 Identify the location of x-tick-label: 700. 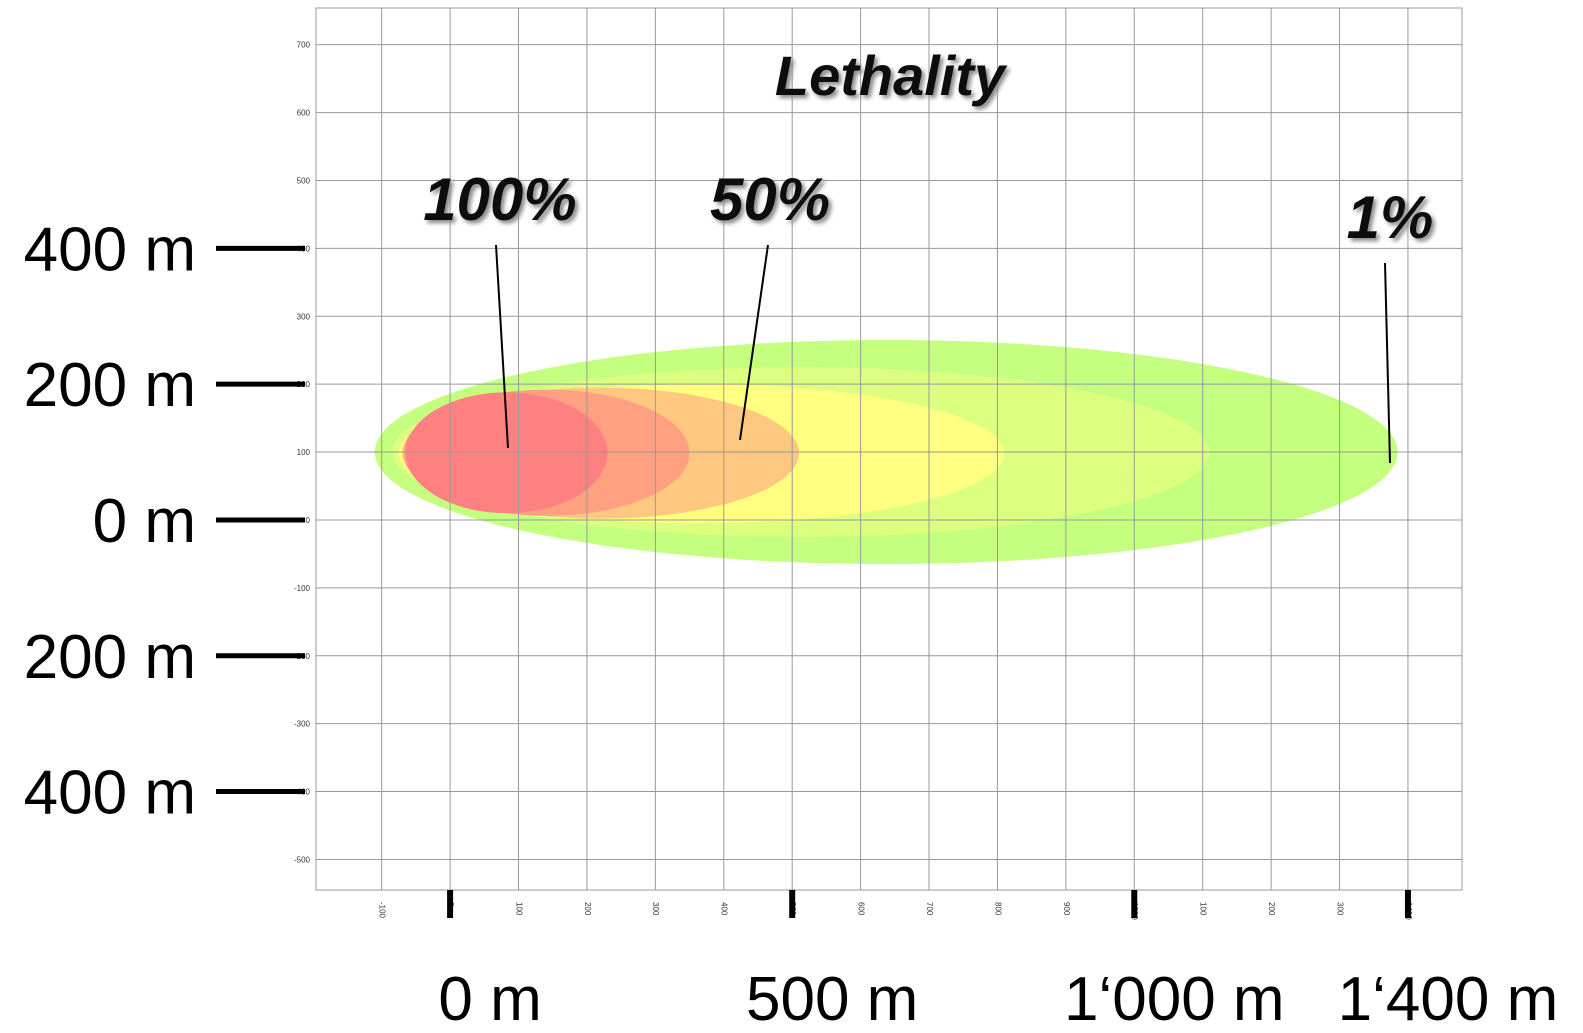
(929, 909).